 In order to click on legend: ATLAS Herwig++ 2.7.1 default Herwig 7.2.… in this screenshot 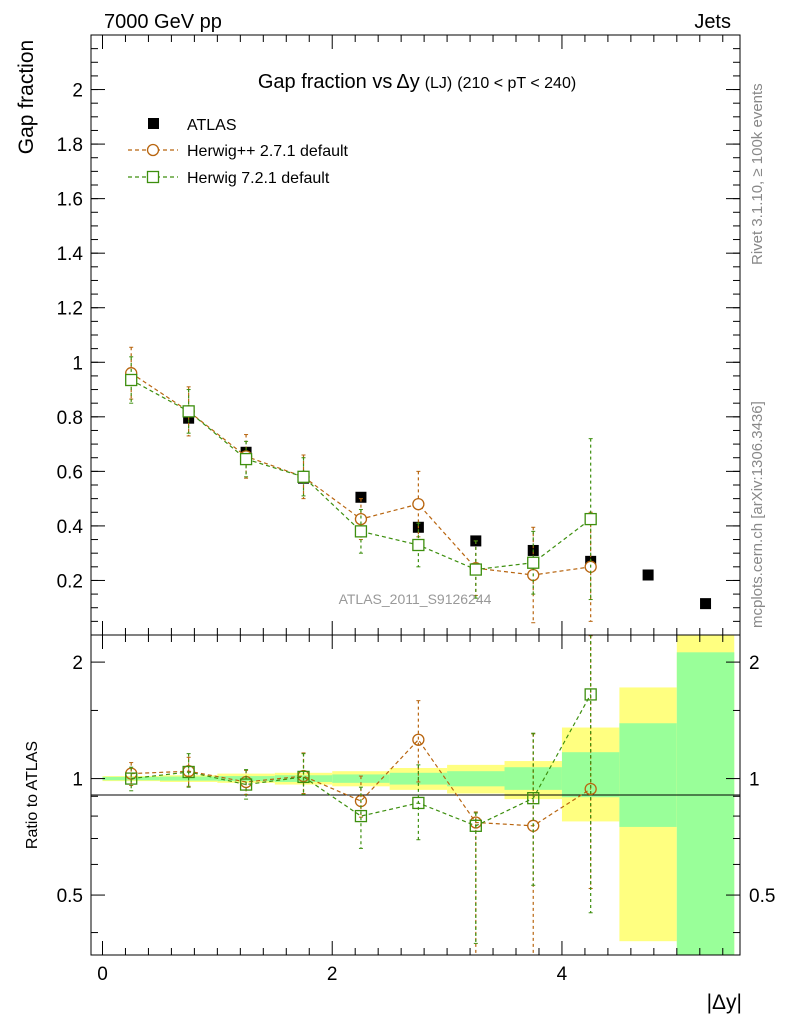, I will do `click(238, 152)`.